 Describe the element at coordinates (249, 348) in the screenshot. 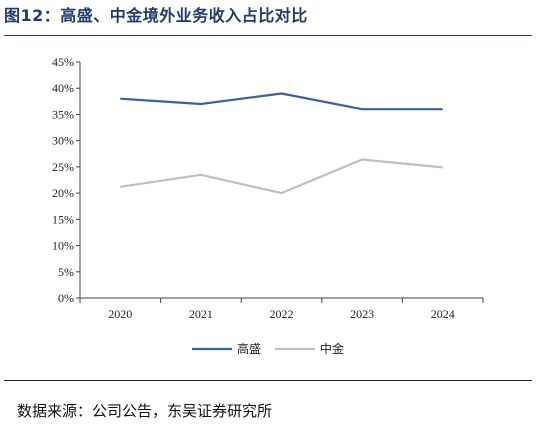

I see `legend-label: 高盛` at that location.